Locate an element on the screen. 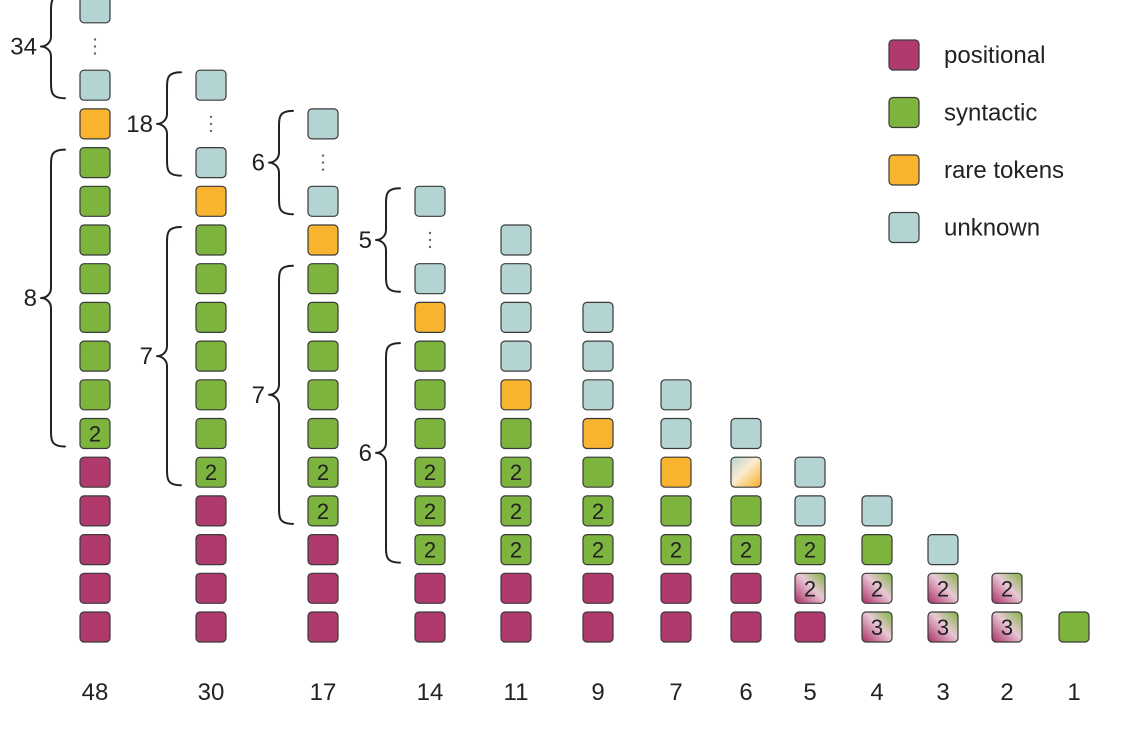 The image size is (1141, 730). block-multiplicity: 3 is located at coordinates (877, 627).